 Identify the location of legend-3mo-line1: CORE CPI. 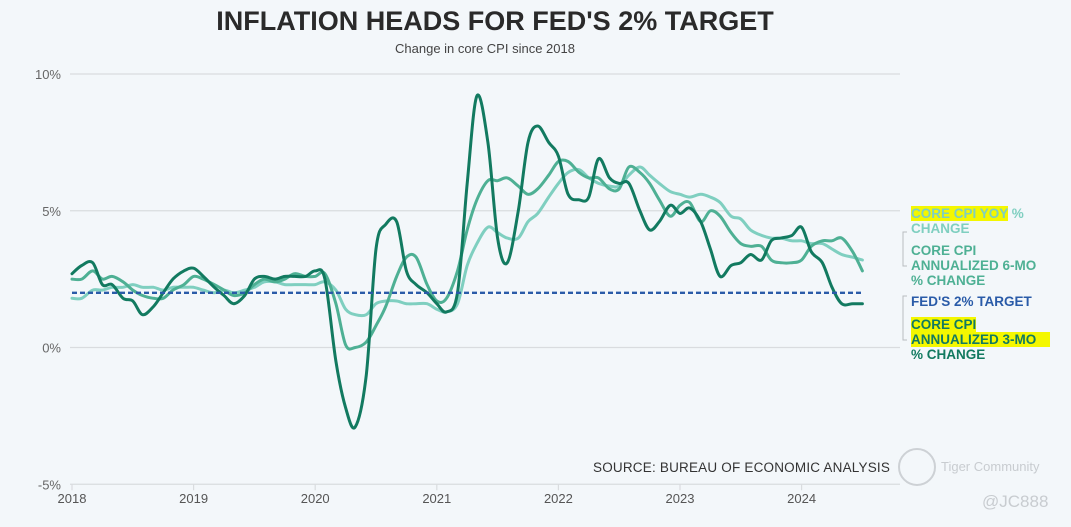
(944, 324).